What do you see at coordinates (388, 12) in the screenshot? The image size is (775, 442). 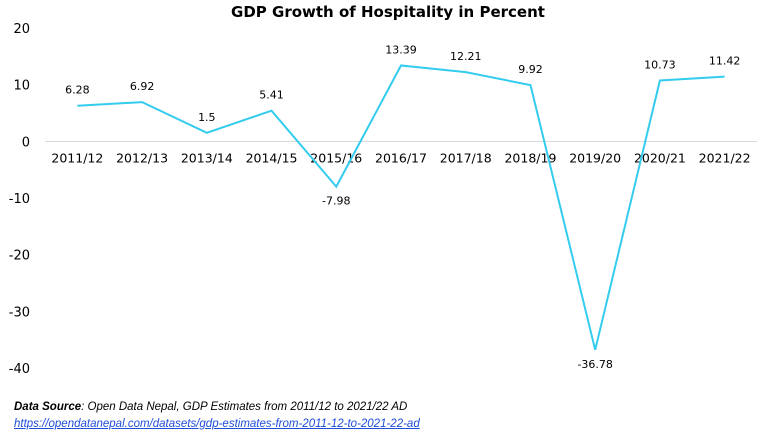 I see `chart-title: GDP Growth of Hospitality in Percent` at bounding box center [388, 12].